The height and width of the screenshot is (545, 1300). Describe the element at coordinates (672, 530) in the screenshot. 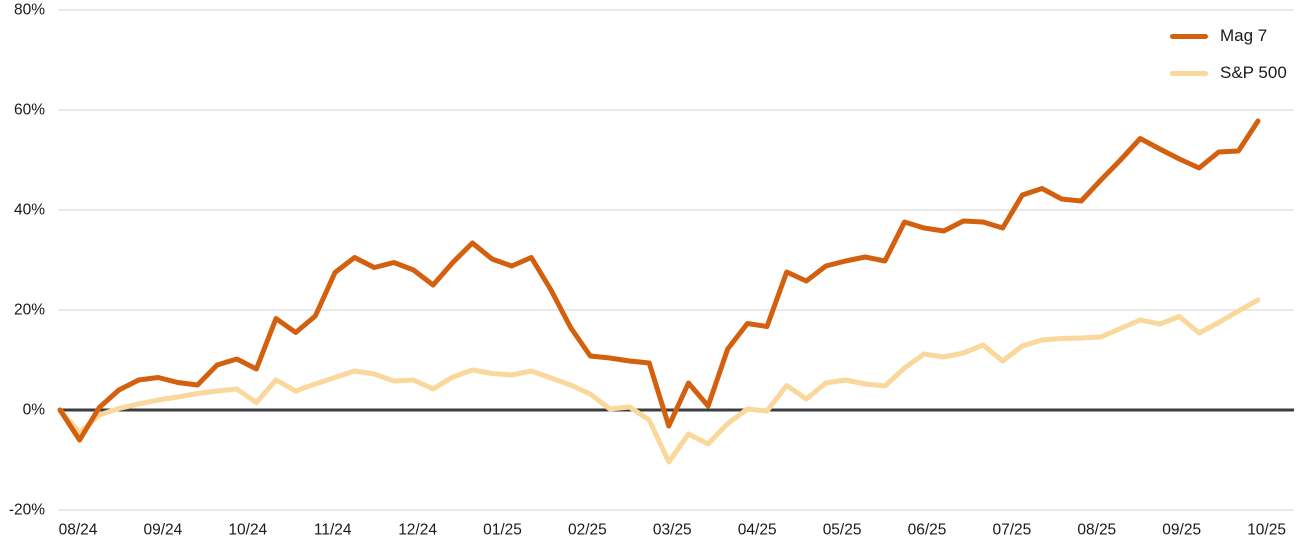

I see `x-tick-label: 03/25` at that location.